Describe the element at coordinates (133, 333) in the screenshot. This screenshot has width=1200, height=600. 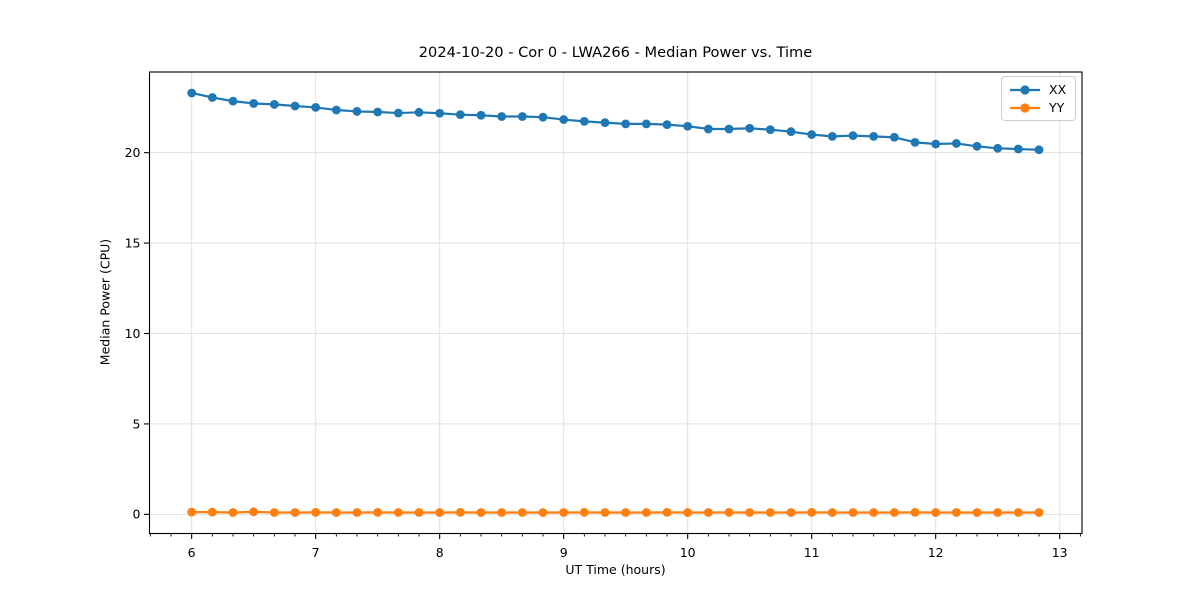
I see `y-tick-label: 10` at that location.